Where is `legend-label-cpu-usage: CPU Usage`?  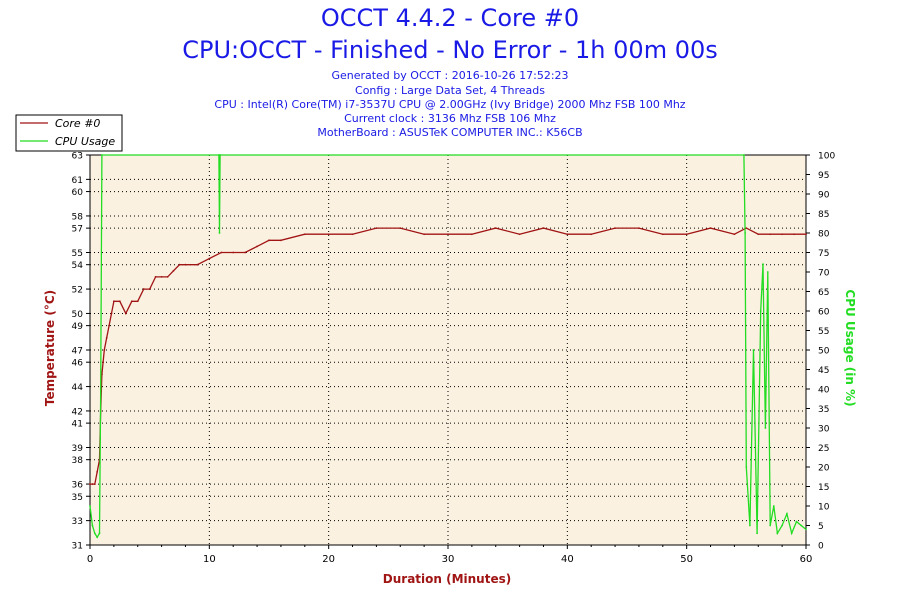 legend-label-cpu-usage: CPU Usage is located at coordinates (85, 141).